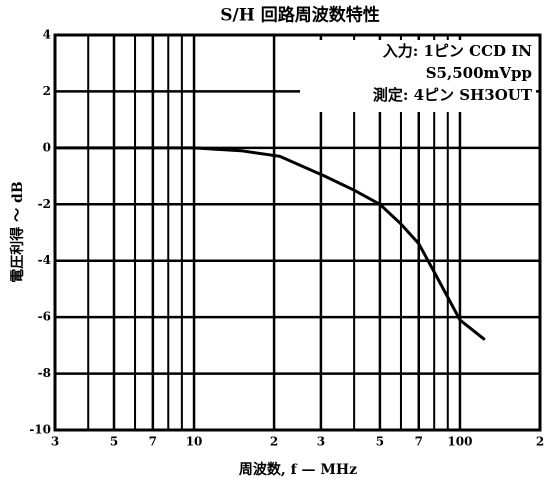  What do you see at coordinates (44, 204) in the screenshot?
I see `y-tick-label: -2` at bounding box center [44, 204].